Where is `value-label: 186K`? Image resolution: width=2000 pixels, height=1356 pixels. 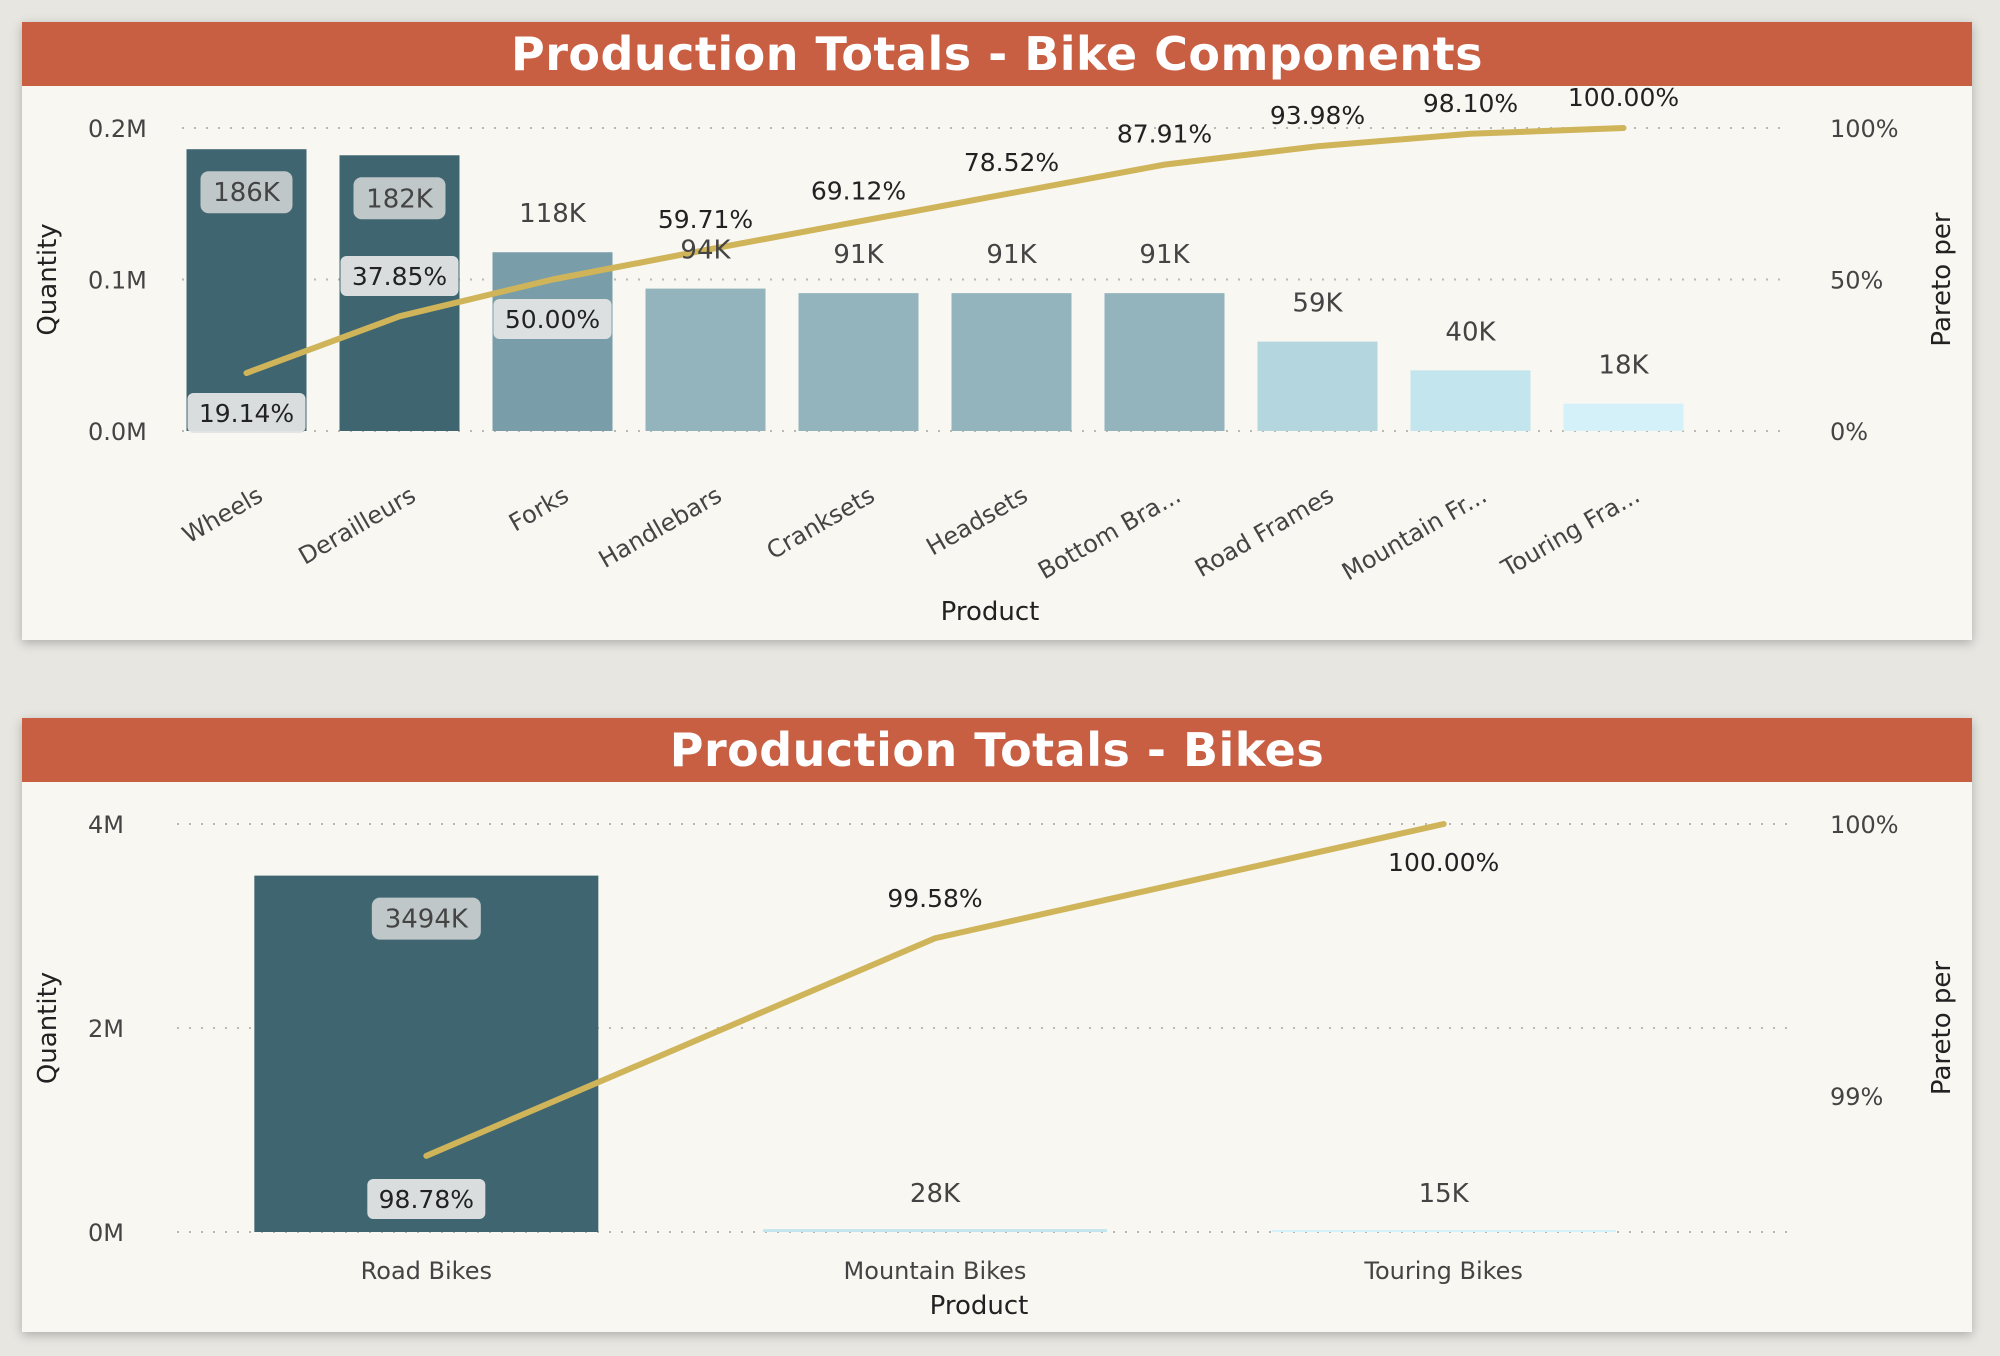
value-label: 186K is located at coordinates (247, 193).